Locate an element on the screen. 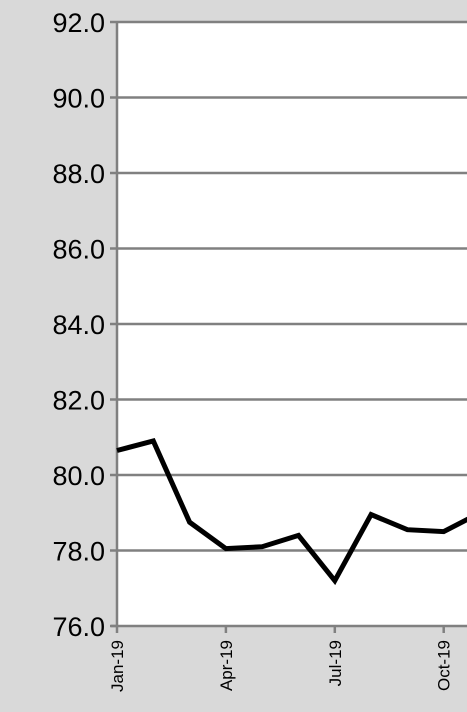 The image size is (467, 712). y-tick-label: 86.0 is located at coordinates (78, 250).